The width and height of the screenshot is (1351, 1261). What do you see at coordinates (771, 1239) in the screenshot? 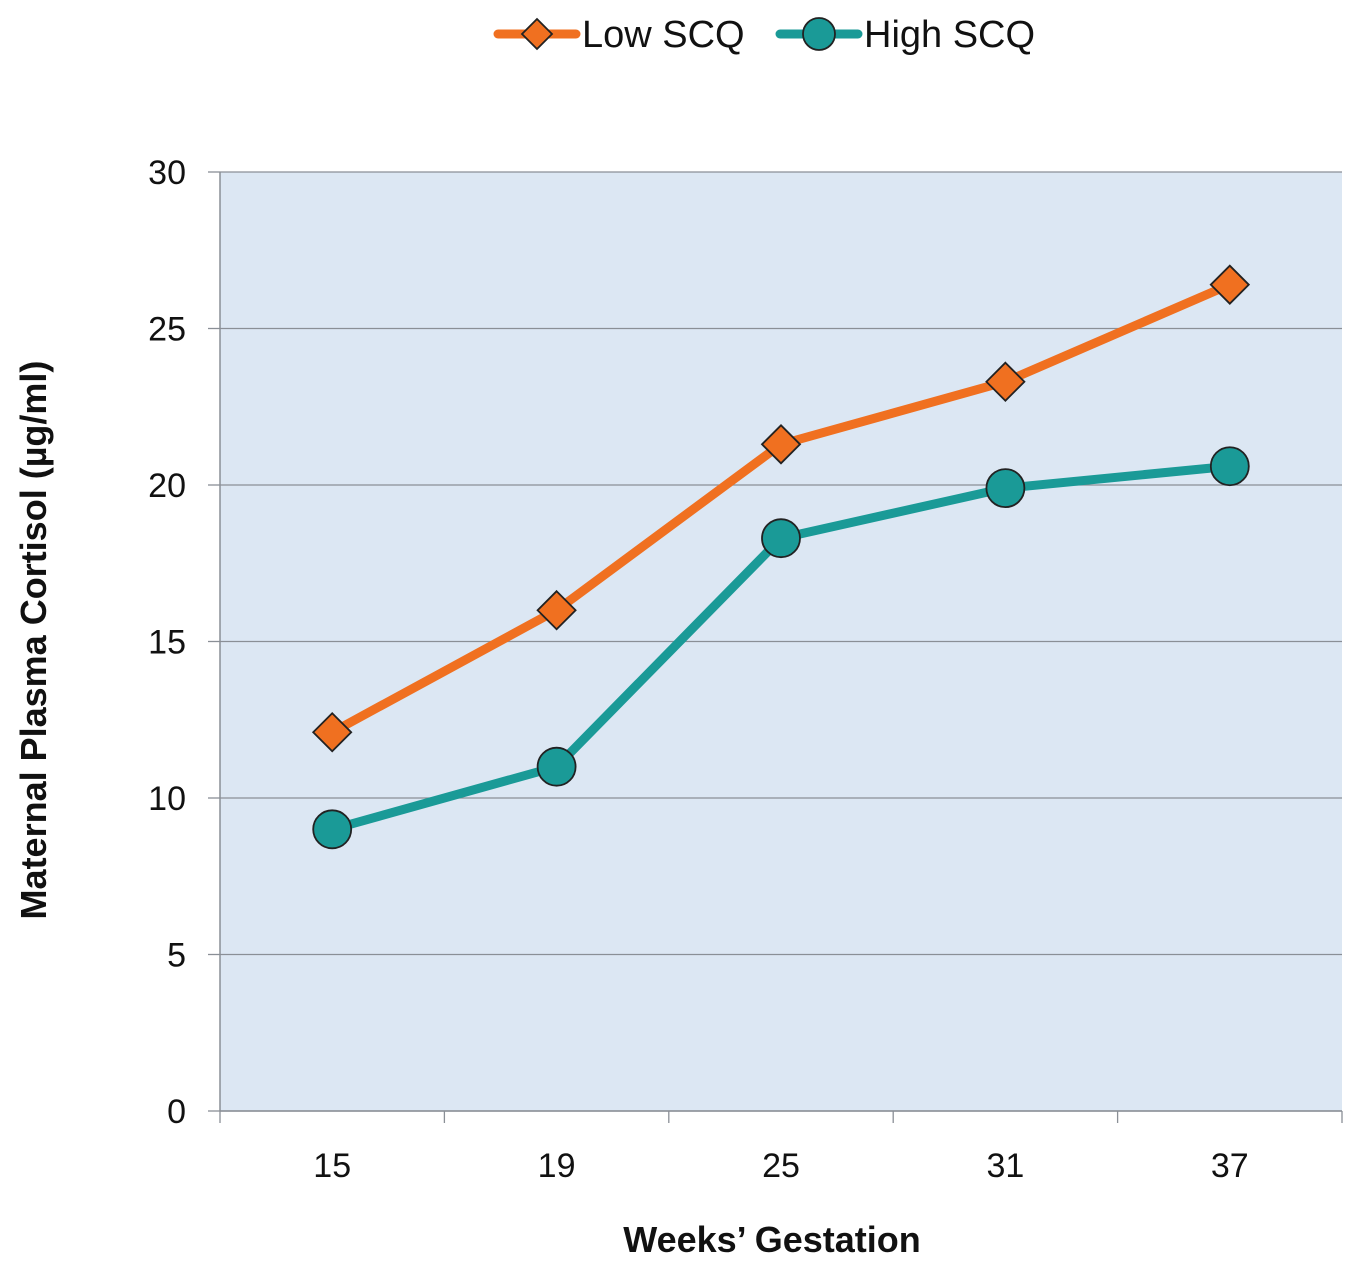
I see `x-axis-title: Weeks’ Gestation` at bounding box center [771, 1239].